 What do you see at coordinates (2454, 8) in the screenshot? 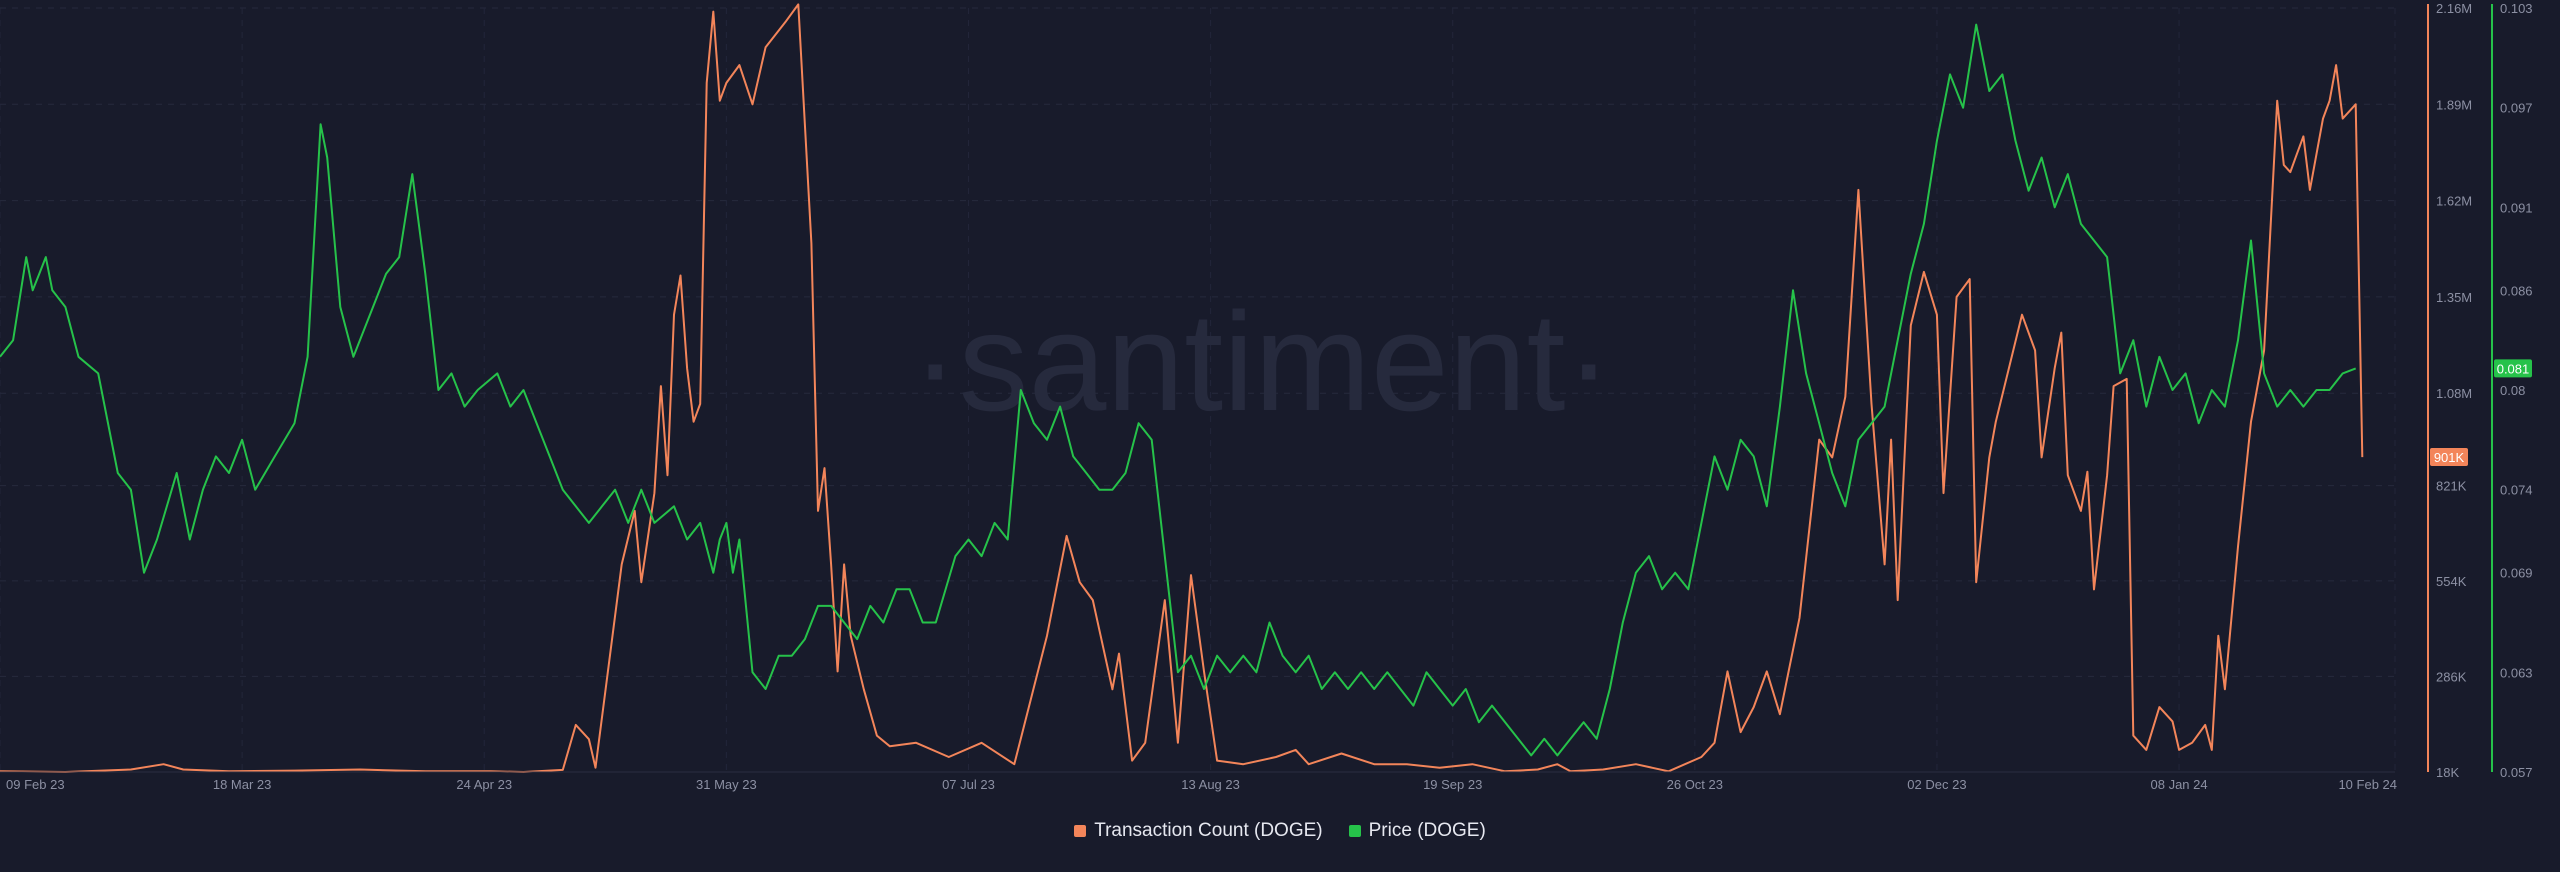
I see `tx-tick-label: 2.16M` at bounding box center [2454, 8].